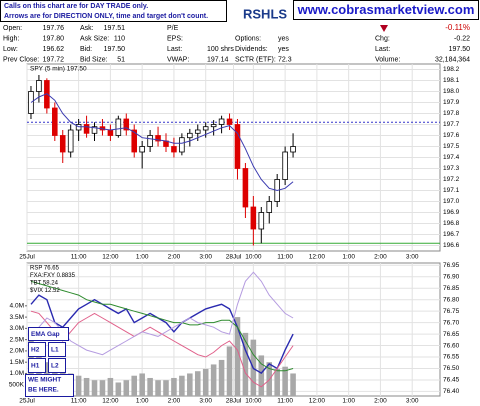  I want to click on legend-label: TBT 58.24, so click(44, 284).